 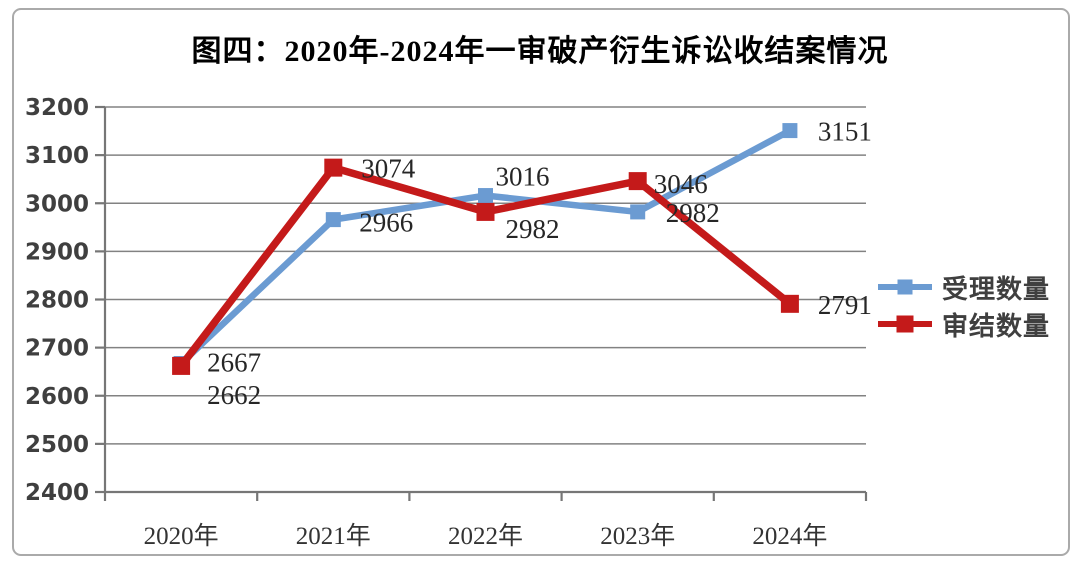 What do you see at coordinates (637, 536) in the screenshot?
I see `svg-text: 2023年` at bounding box center [637, 536].